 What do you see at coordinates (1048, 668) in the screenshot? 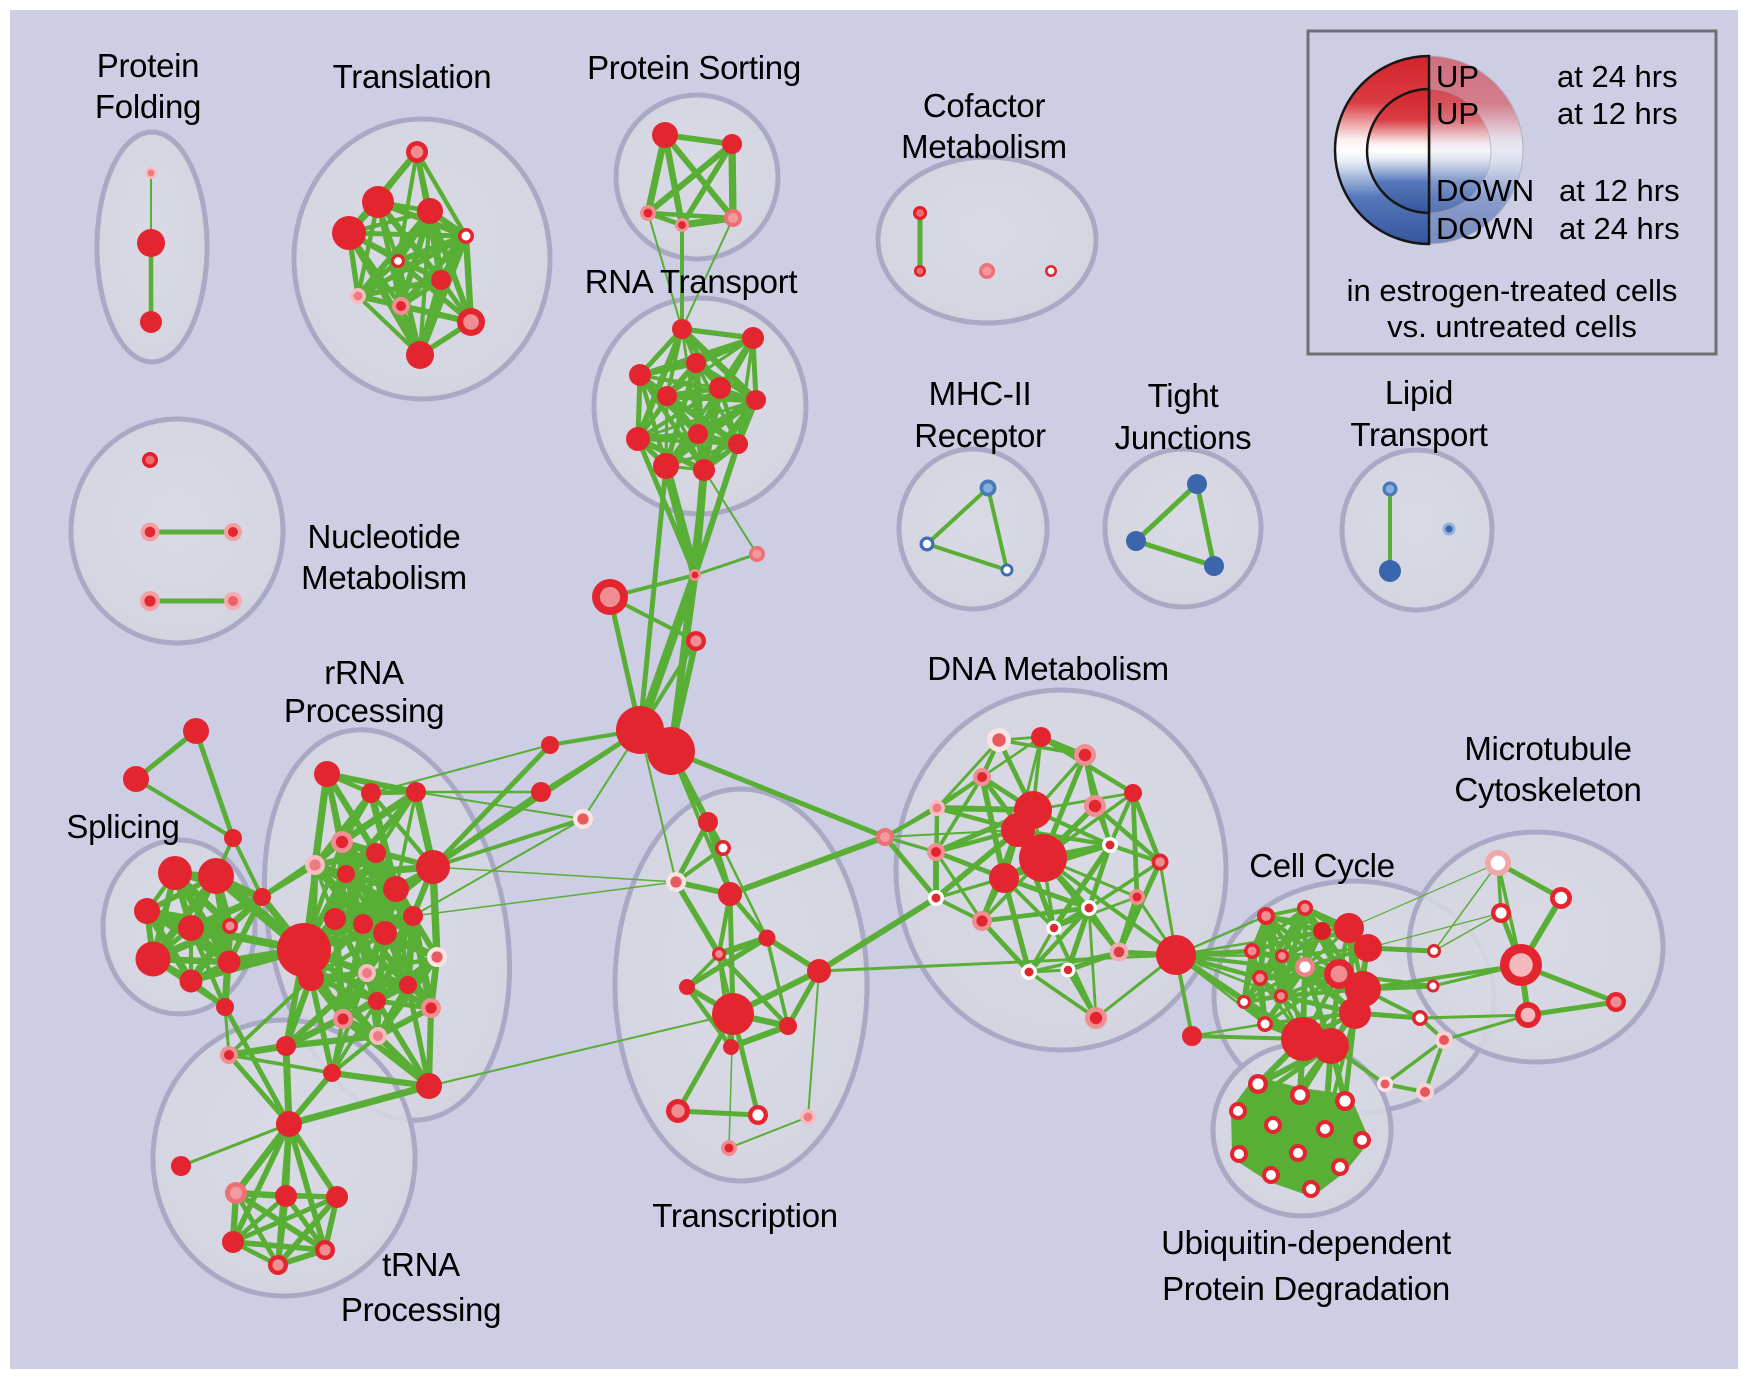
I see `svg-text: DNA Metabolism` at bounding box center [1048, 668].